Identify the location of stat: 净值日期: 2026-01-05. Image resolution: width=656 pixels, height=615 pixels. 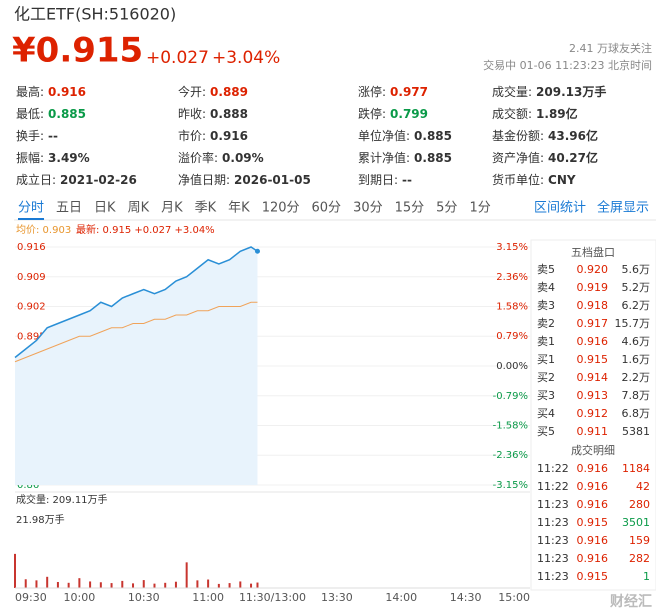
(244, 179).